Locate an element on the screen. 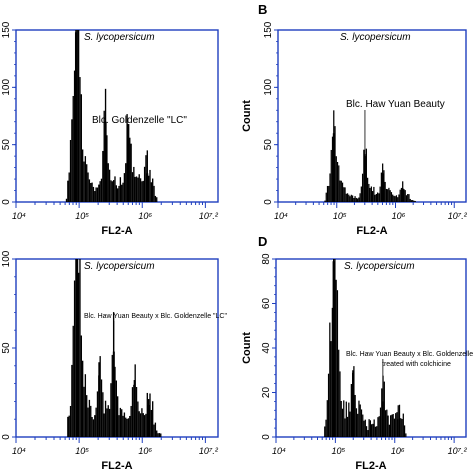 This screenshot has height=474, width=474. y-tick-label: 40 is located at coordinates (266, 348).